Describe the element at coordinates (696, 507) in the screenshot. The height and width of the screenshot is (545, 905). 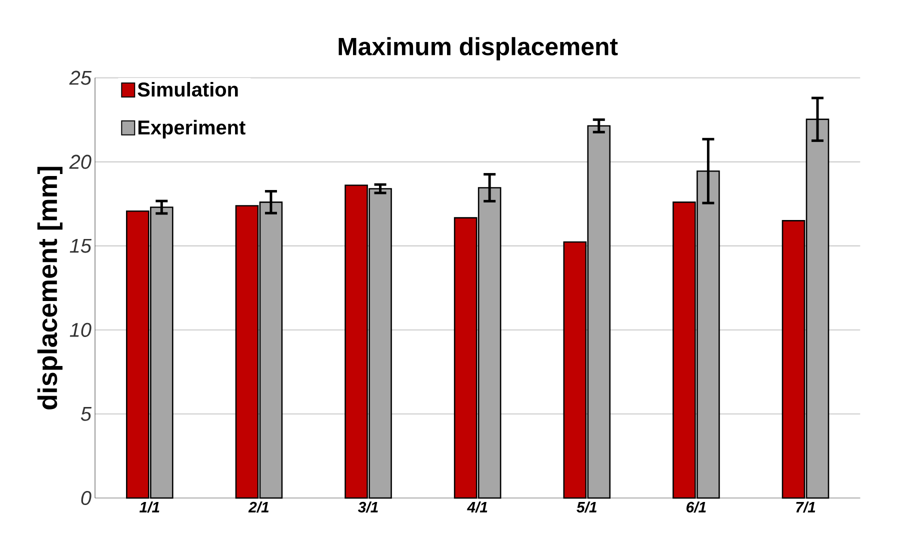
I see `x-tick-label: 6/1` at that location.